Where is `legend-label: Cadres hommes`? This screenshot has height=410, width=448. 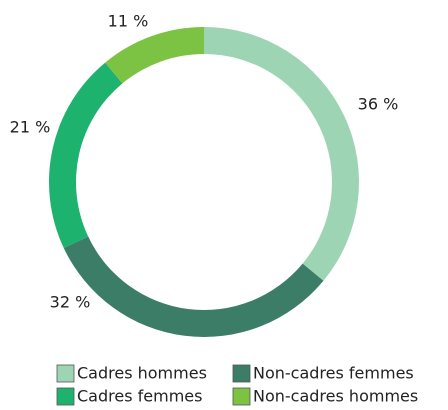
legend-label: Cadres hommes is located at coordinates (142, 373).